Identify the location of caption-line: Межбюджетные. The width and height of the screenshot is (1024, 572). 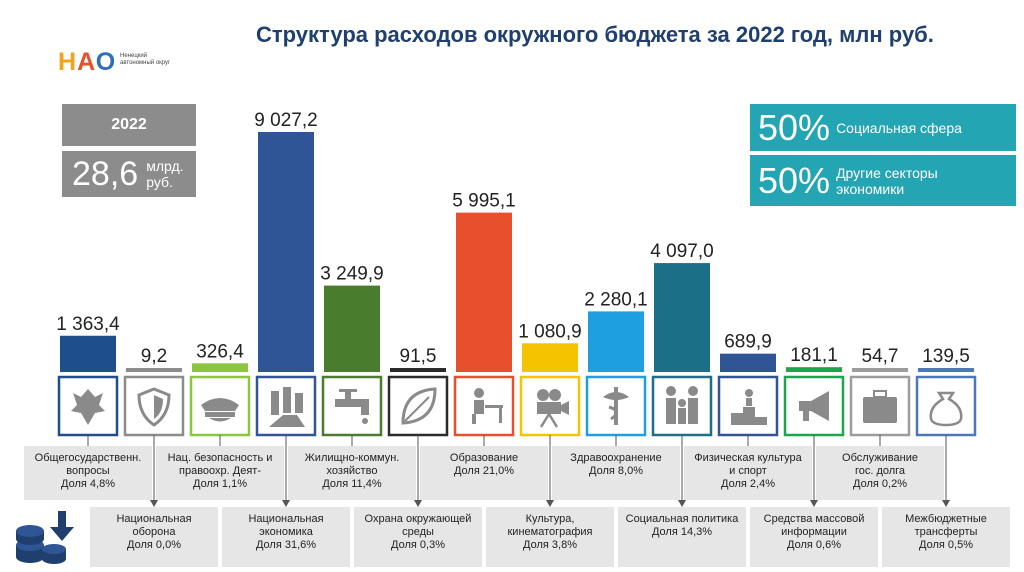
(946, 519).